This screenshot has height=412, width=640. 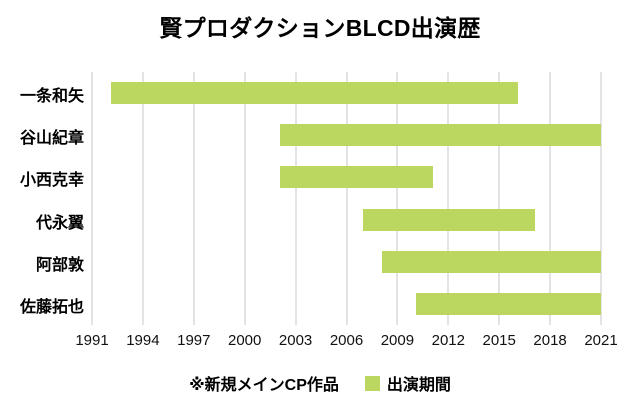 I want to click on gridline-2006, so click(x=346, y=198).